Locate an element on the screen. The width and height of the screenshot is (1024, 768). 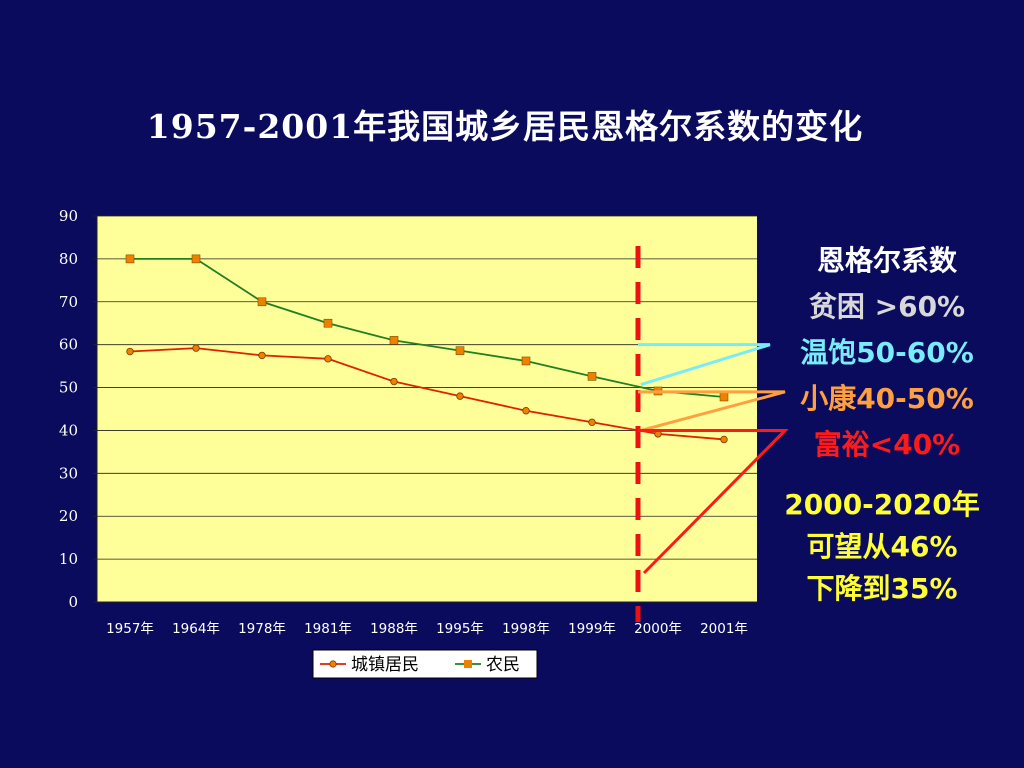
y-tick-label: 70 is located at coordinates (68, 302).